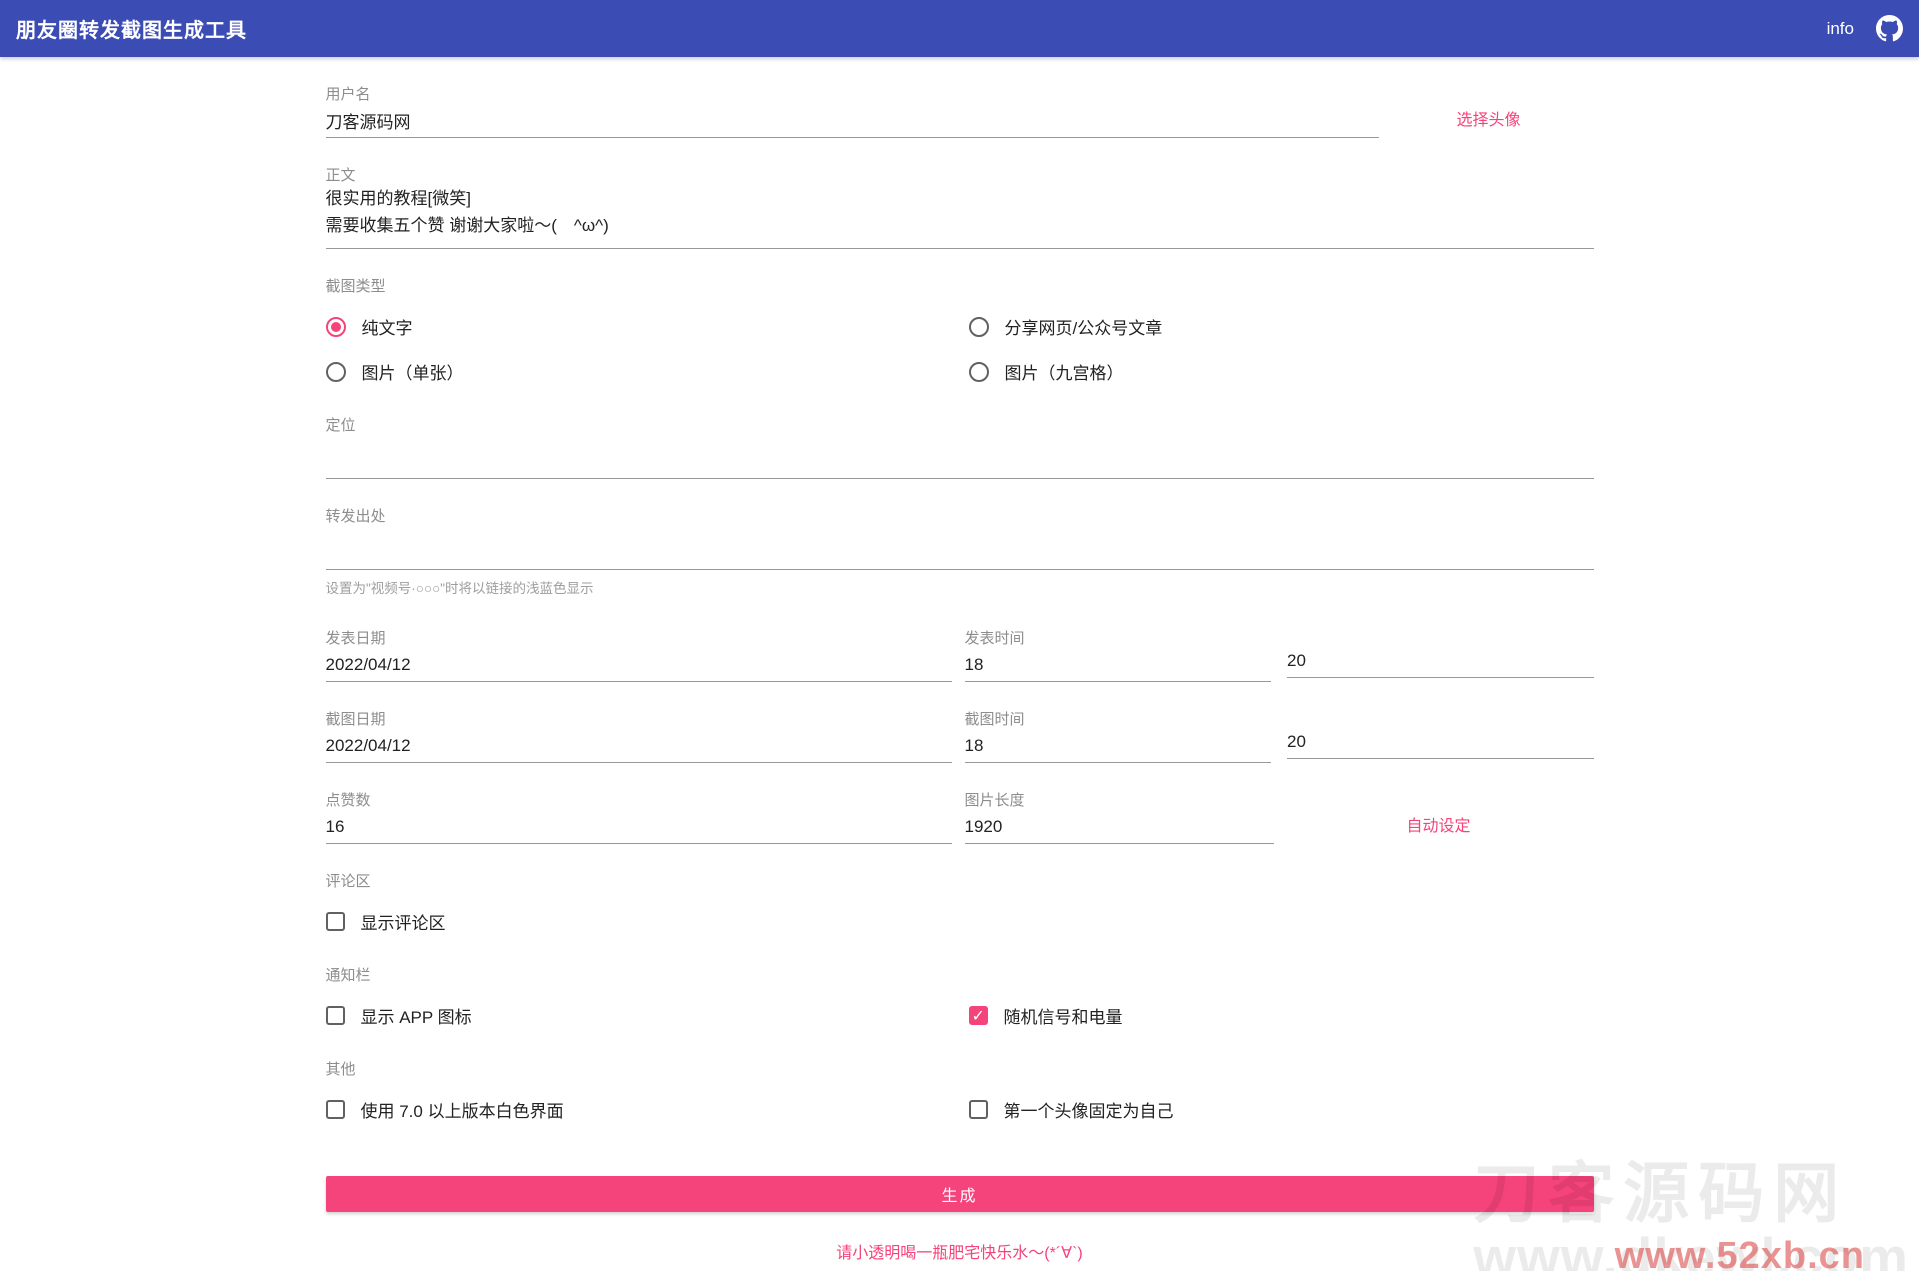 The width and height of the screenshot is (1919, 1271). Describe the element at coordinates (1119, 827) in the screenshot. I see `image-height-input` at that location.